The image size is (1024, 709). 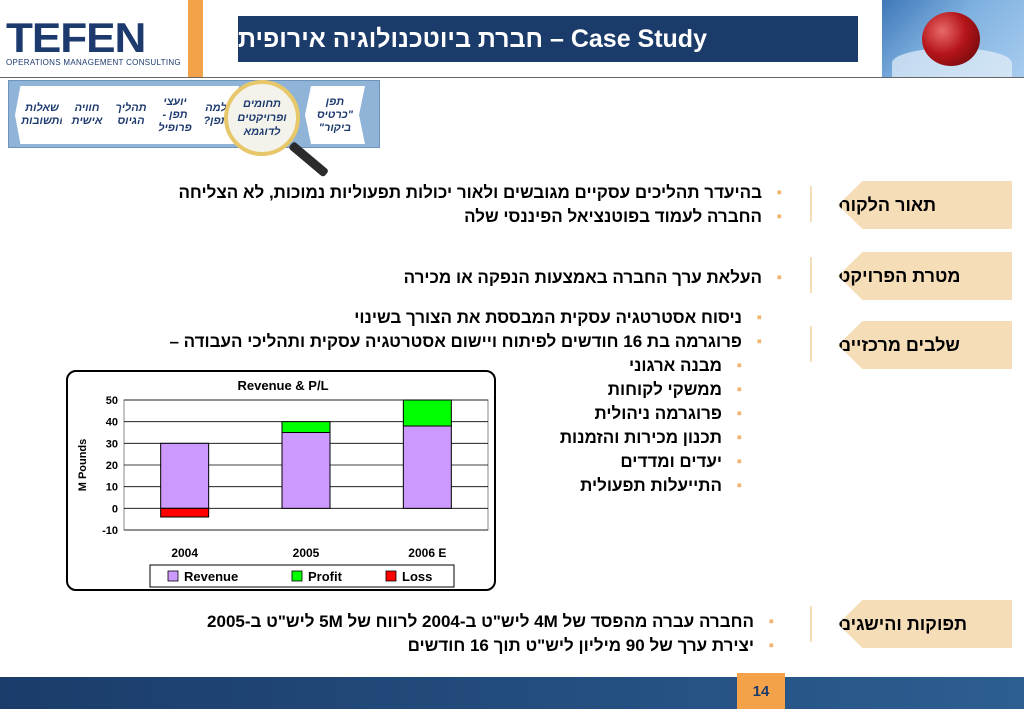 What do you see at coordinates (899, 275) in the screenshot?
I see `label-text: מטרת הפרויקט` at bounding box center [899, 275].